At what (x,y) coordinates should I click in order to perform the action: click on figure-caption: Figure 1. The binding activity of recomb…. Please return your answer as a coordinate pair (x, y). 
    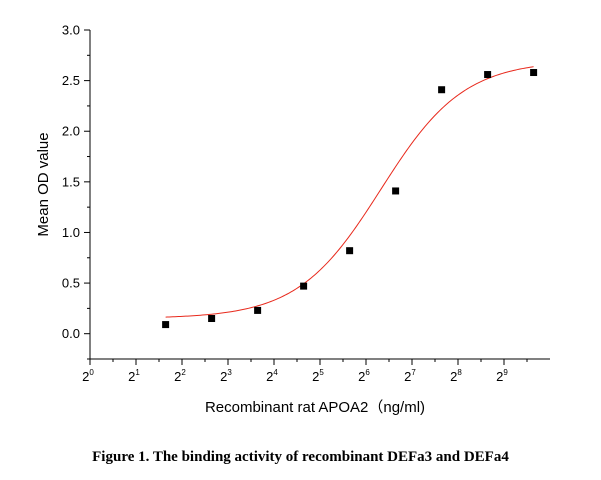
    Looking at the image, I should click on (300, 457).